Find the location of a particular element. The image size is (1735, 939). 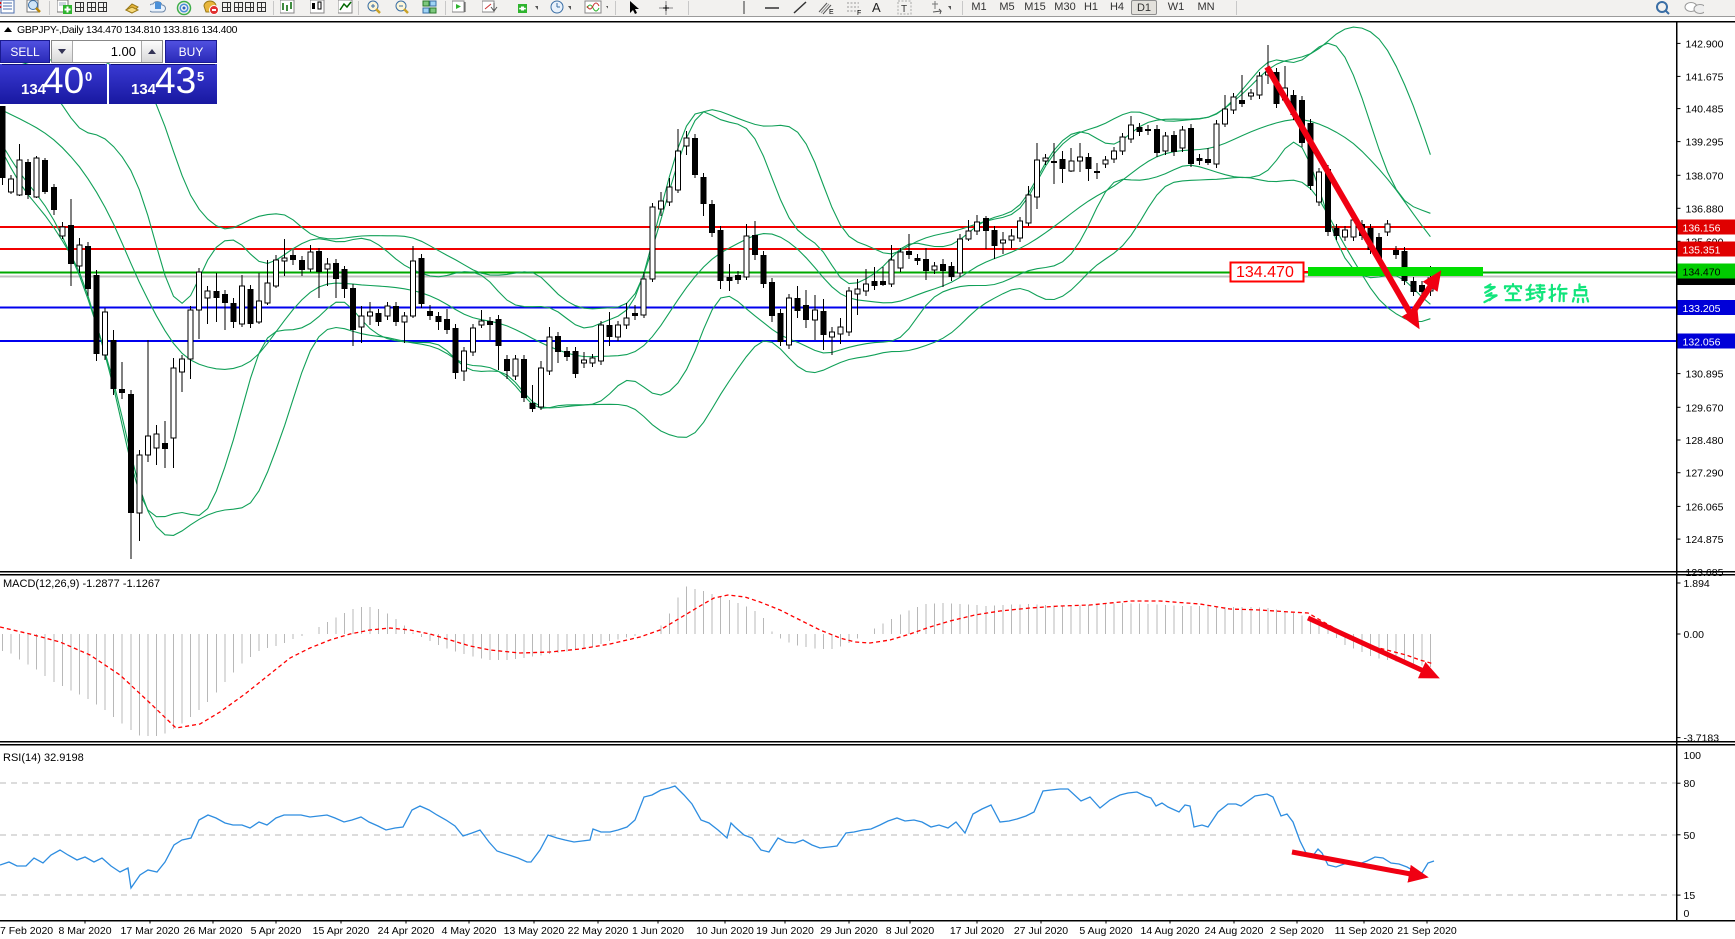

svg-text: 140.485 is located at coordinates (1705, 110).